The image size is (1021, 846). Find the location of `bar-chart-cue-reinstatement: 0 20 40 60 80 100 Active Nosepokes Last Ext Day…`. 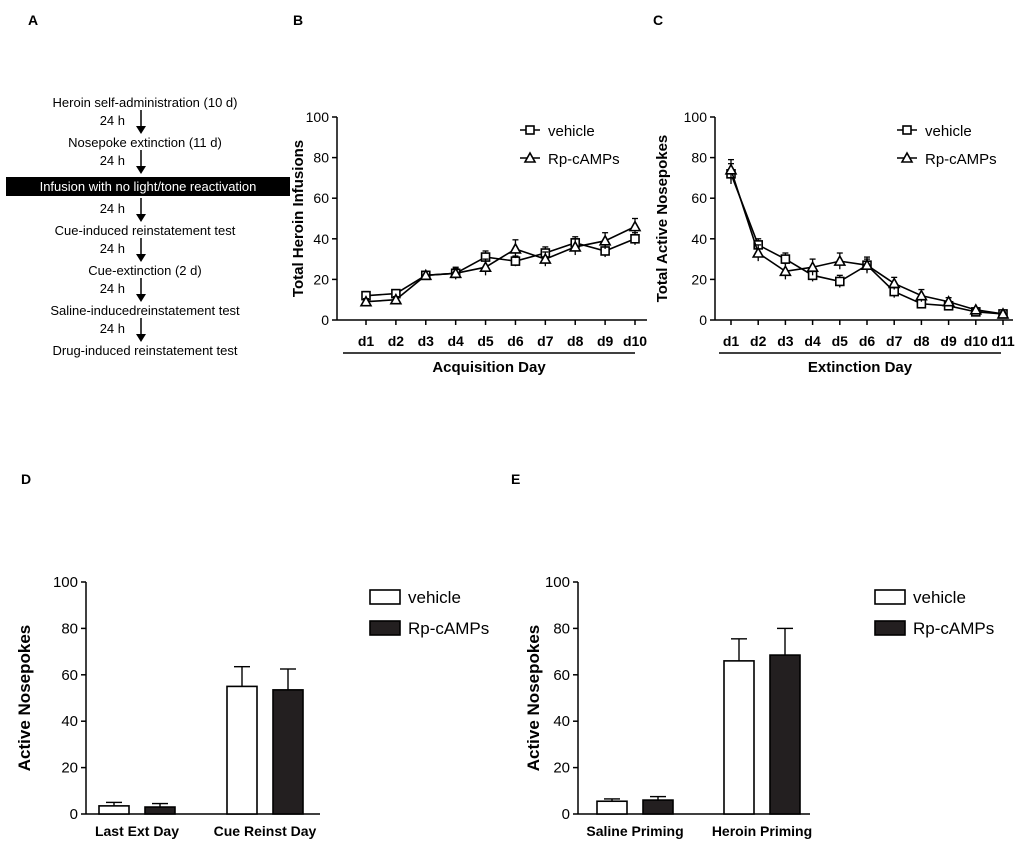

bar-chart-cue-reinstatement: 0 20 40 60 80 100 Active Nosepokes Last Ext Day… is located at coordinates (252, 706).